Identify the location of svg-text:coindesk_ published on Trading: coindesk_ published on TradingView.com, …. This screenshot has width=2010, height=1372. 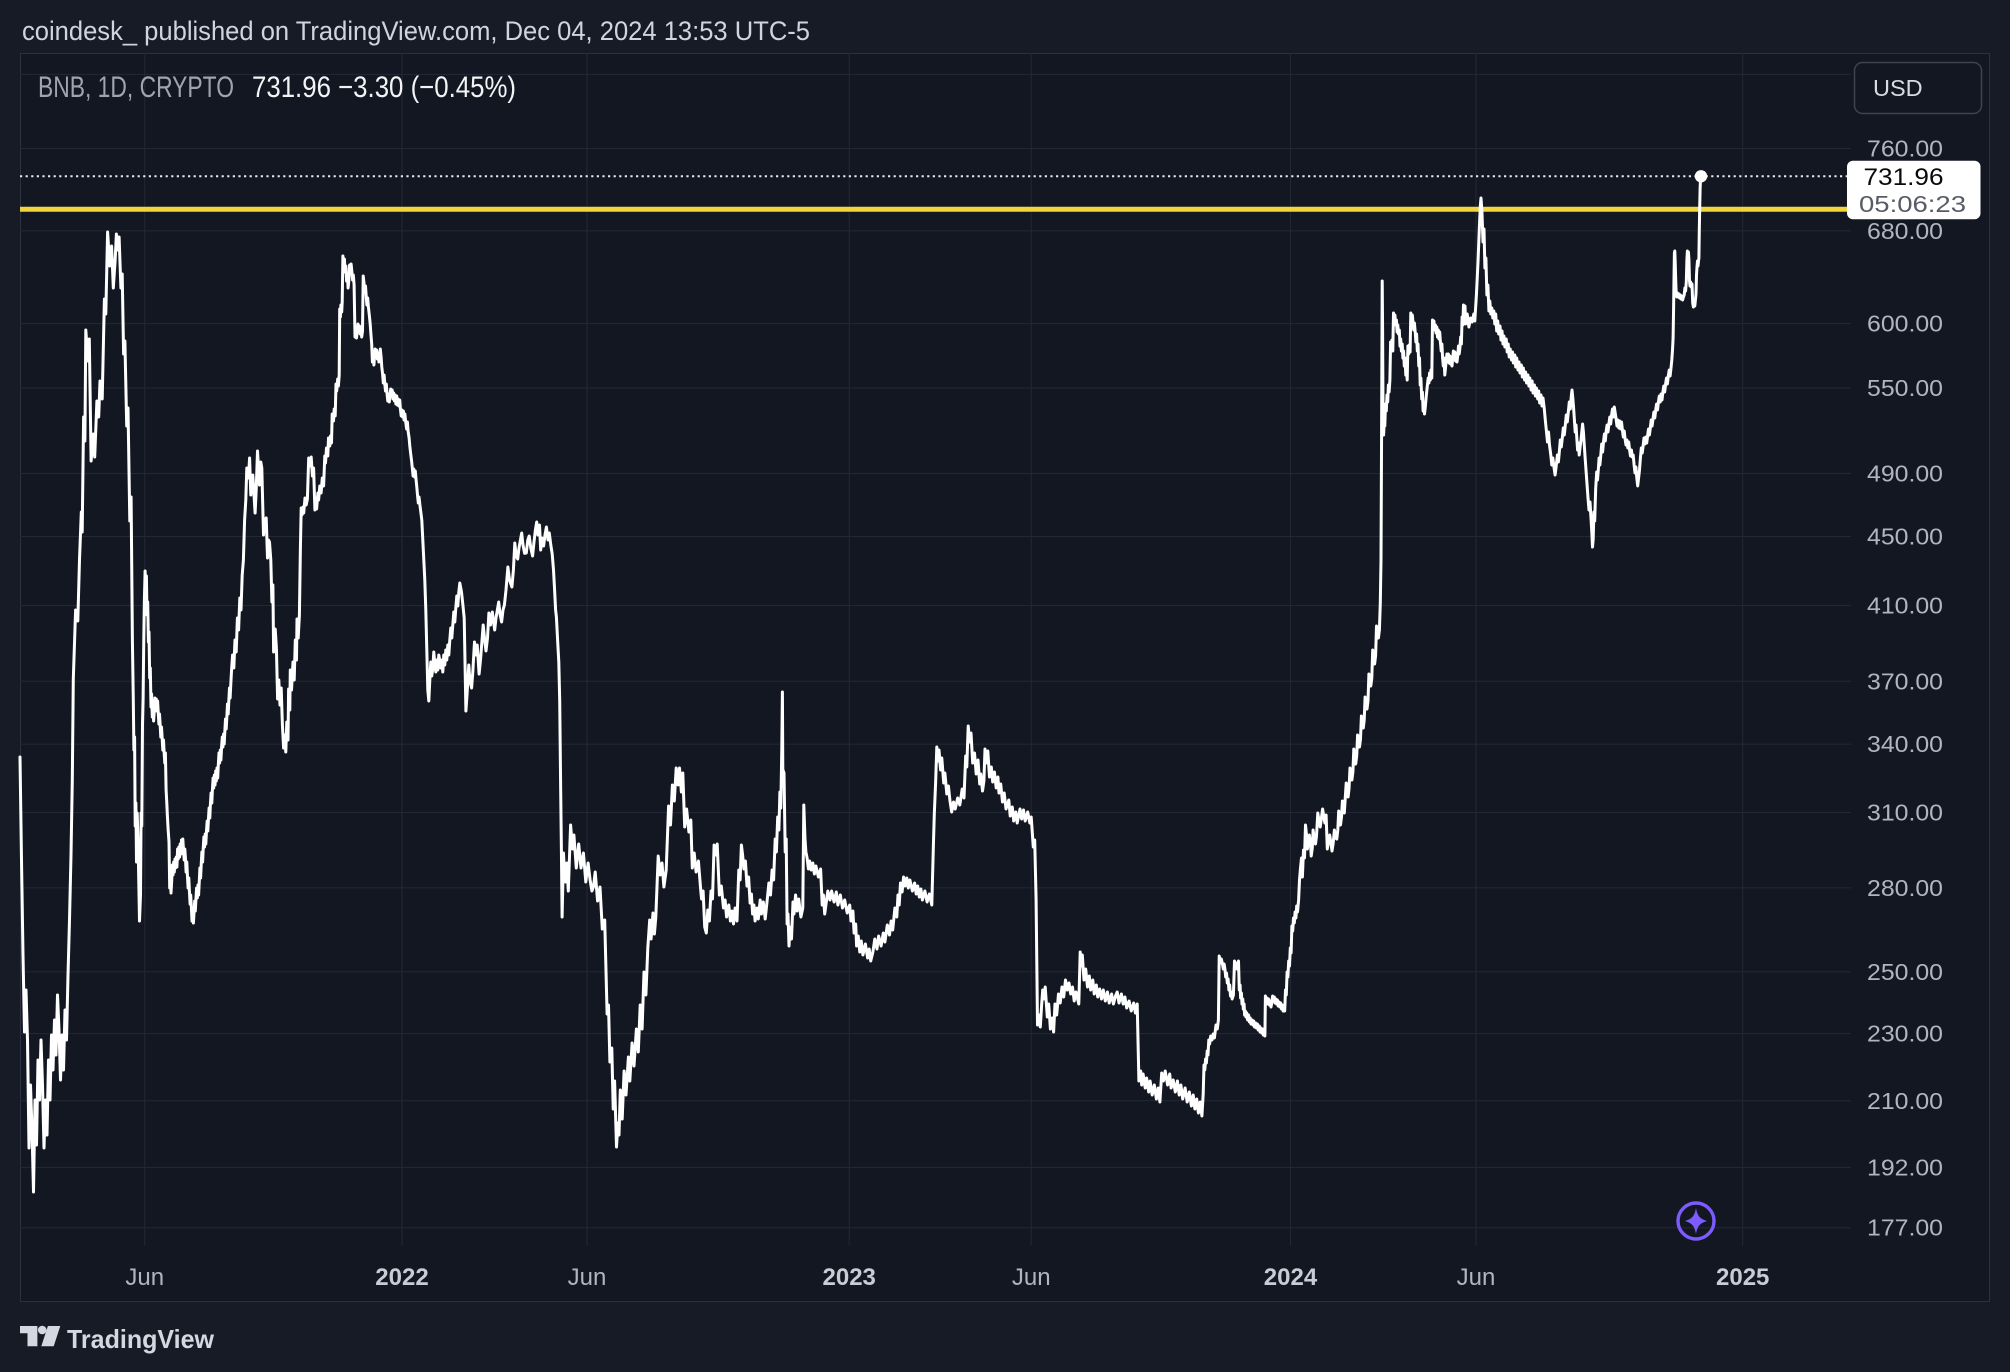
(416, 31).